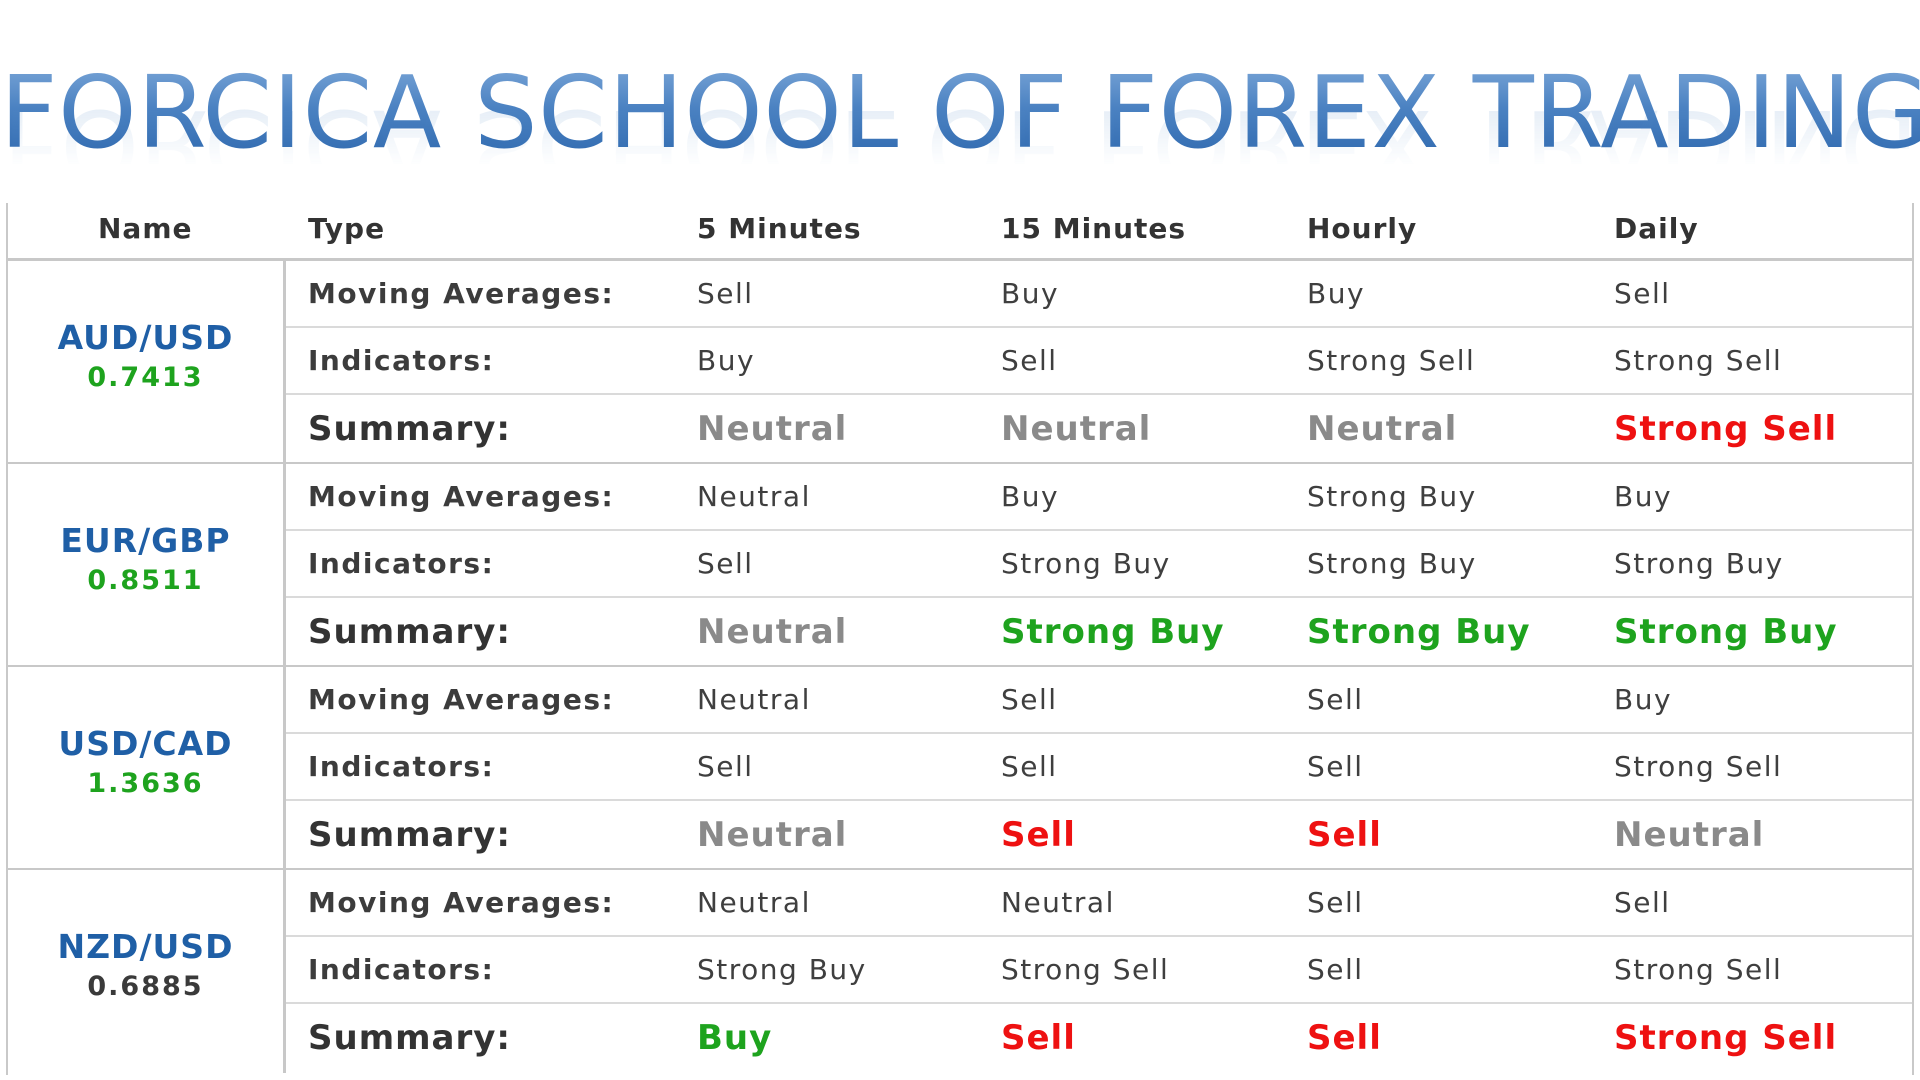  I want to click on signal-daily: Neutral, so click(1689, 834).